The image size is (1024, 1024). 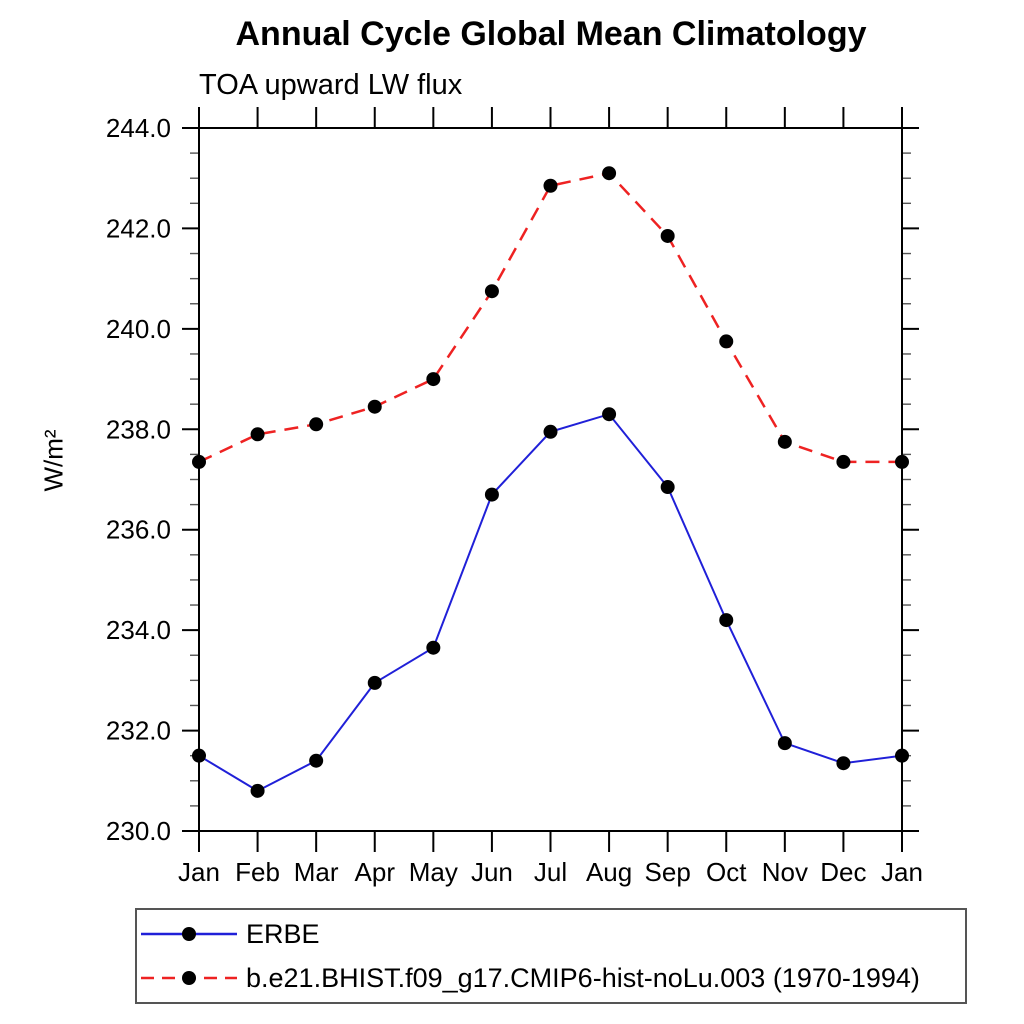 What do you see at coordinates (138, 228) in the screenshot?
I see `y-tick-label: 242.0` at bounding box center [138, 228].